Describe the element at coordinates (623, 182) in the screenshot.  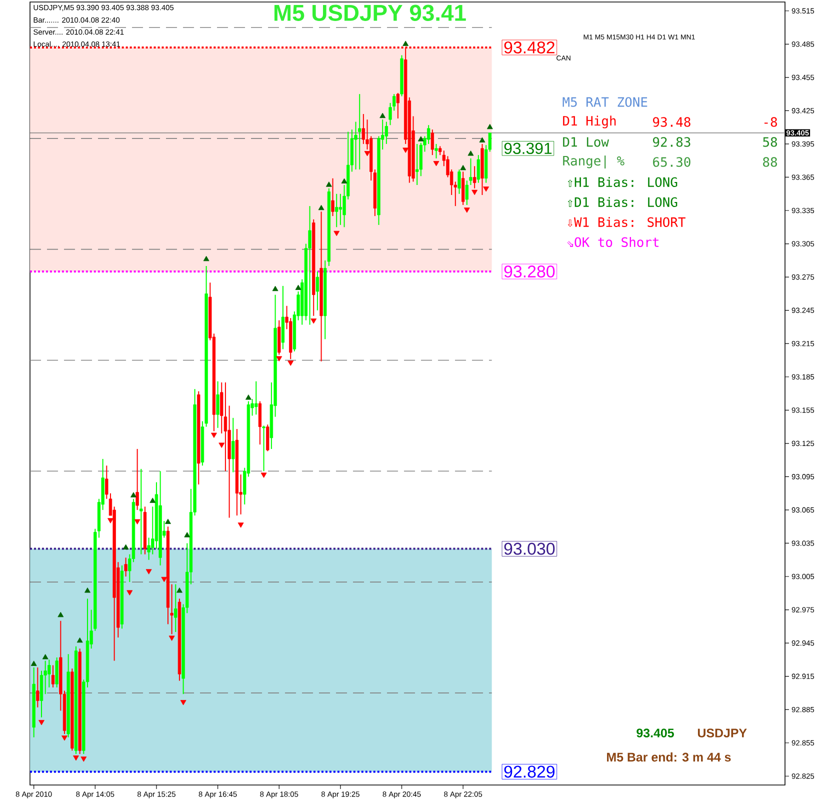
I see `annotation: ⇧H1 Bias: LONG` at that location.